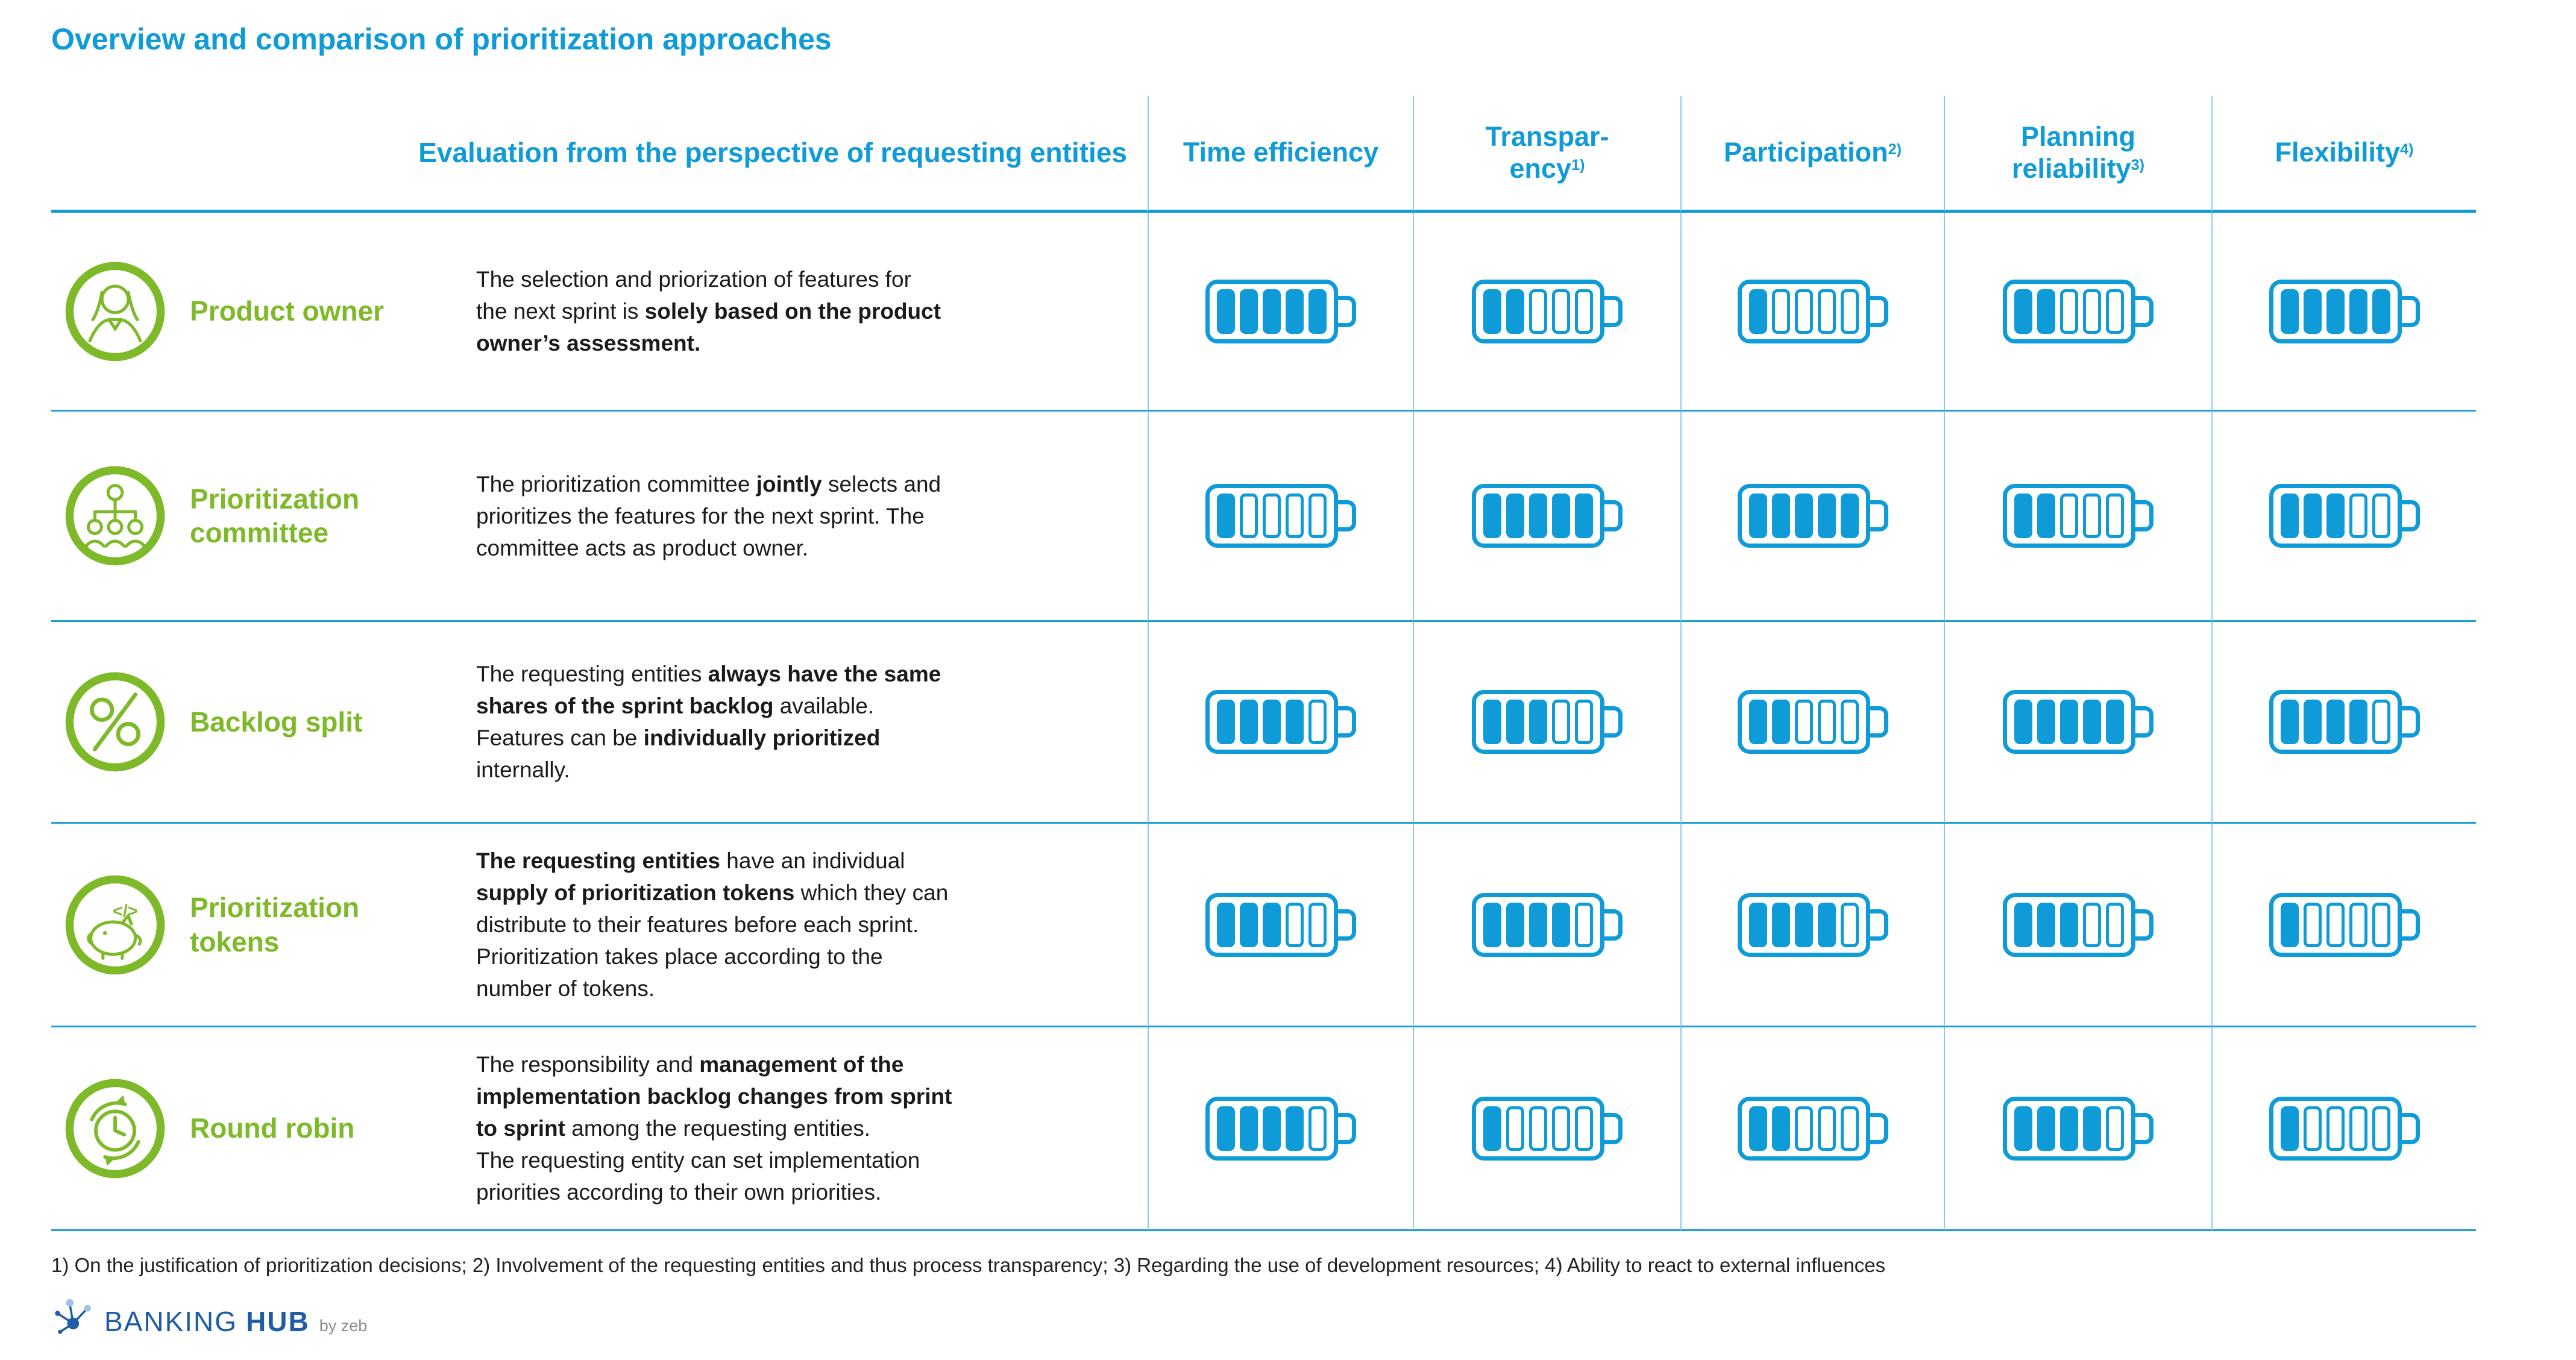 The image size is (2576, 1360). Describe the element at coordinates (2077, 154) in the screenshot. I see `column-header-planning-reliability: Planning reliability3)` at that location.